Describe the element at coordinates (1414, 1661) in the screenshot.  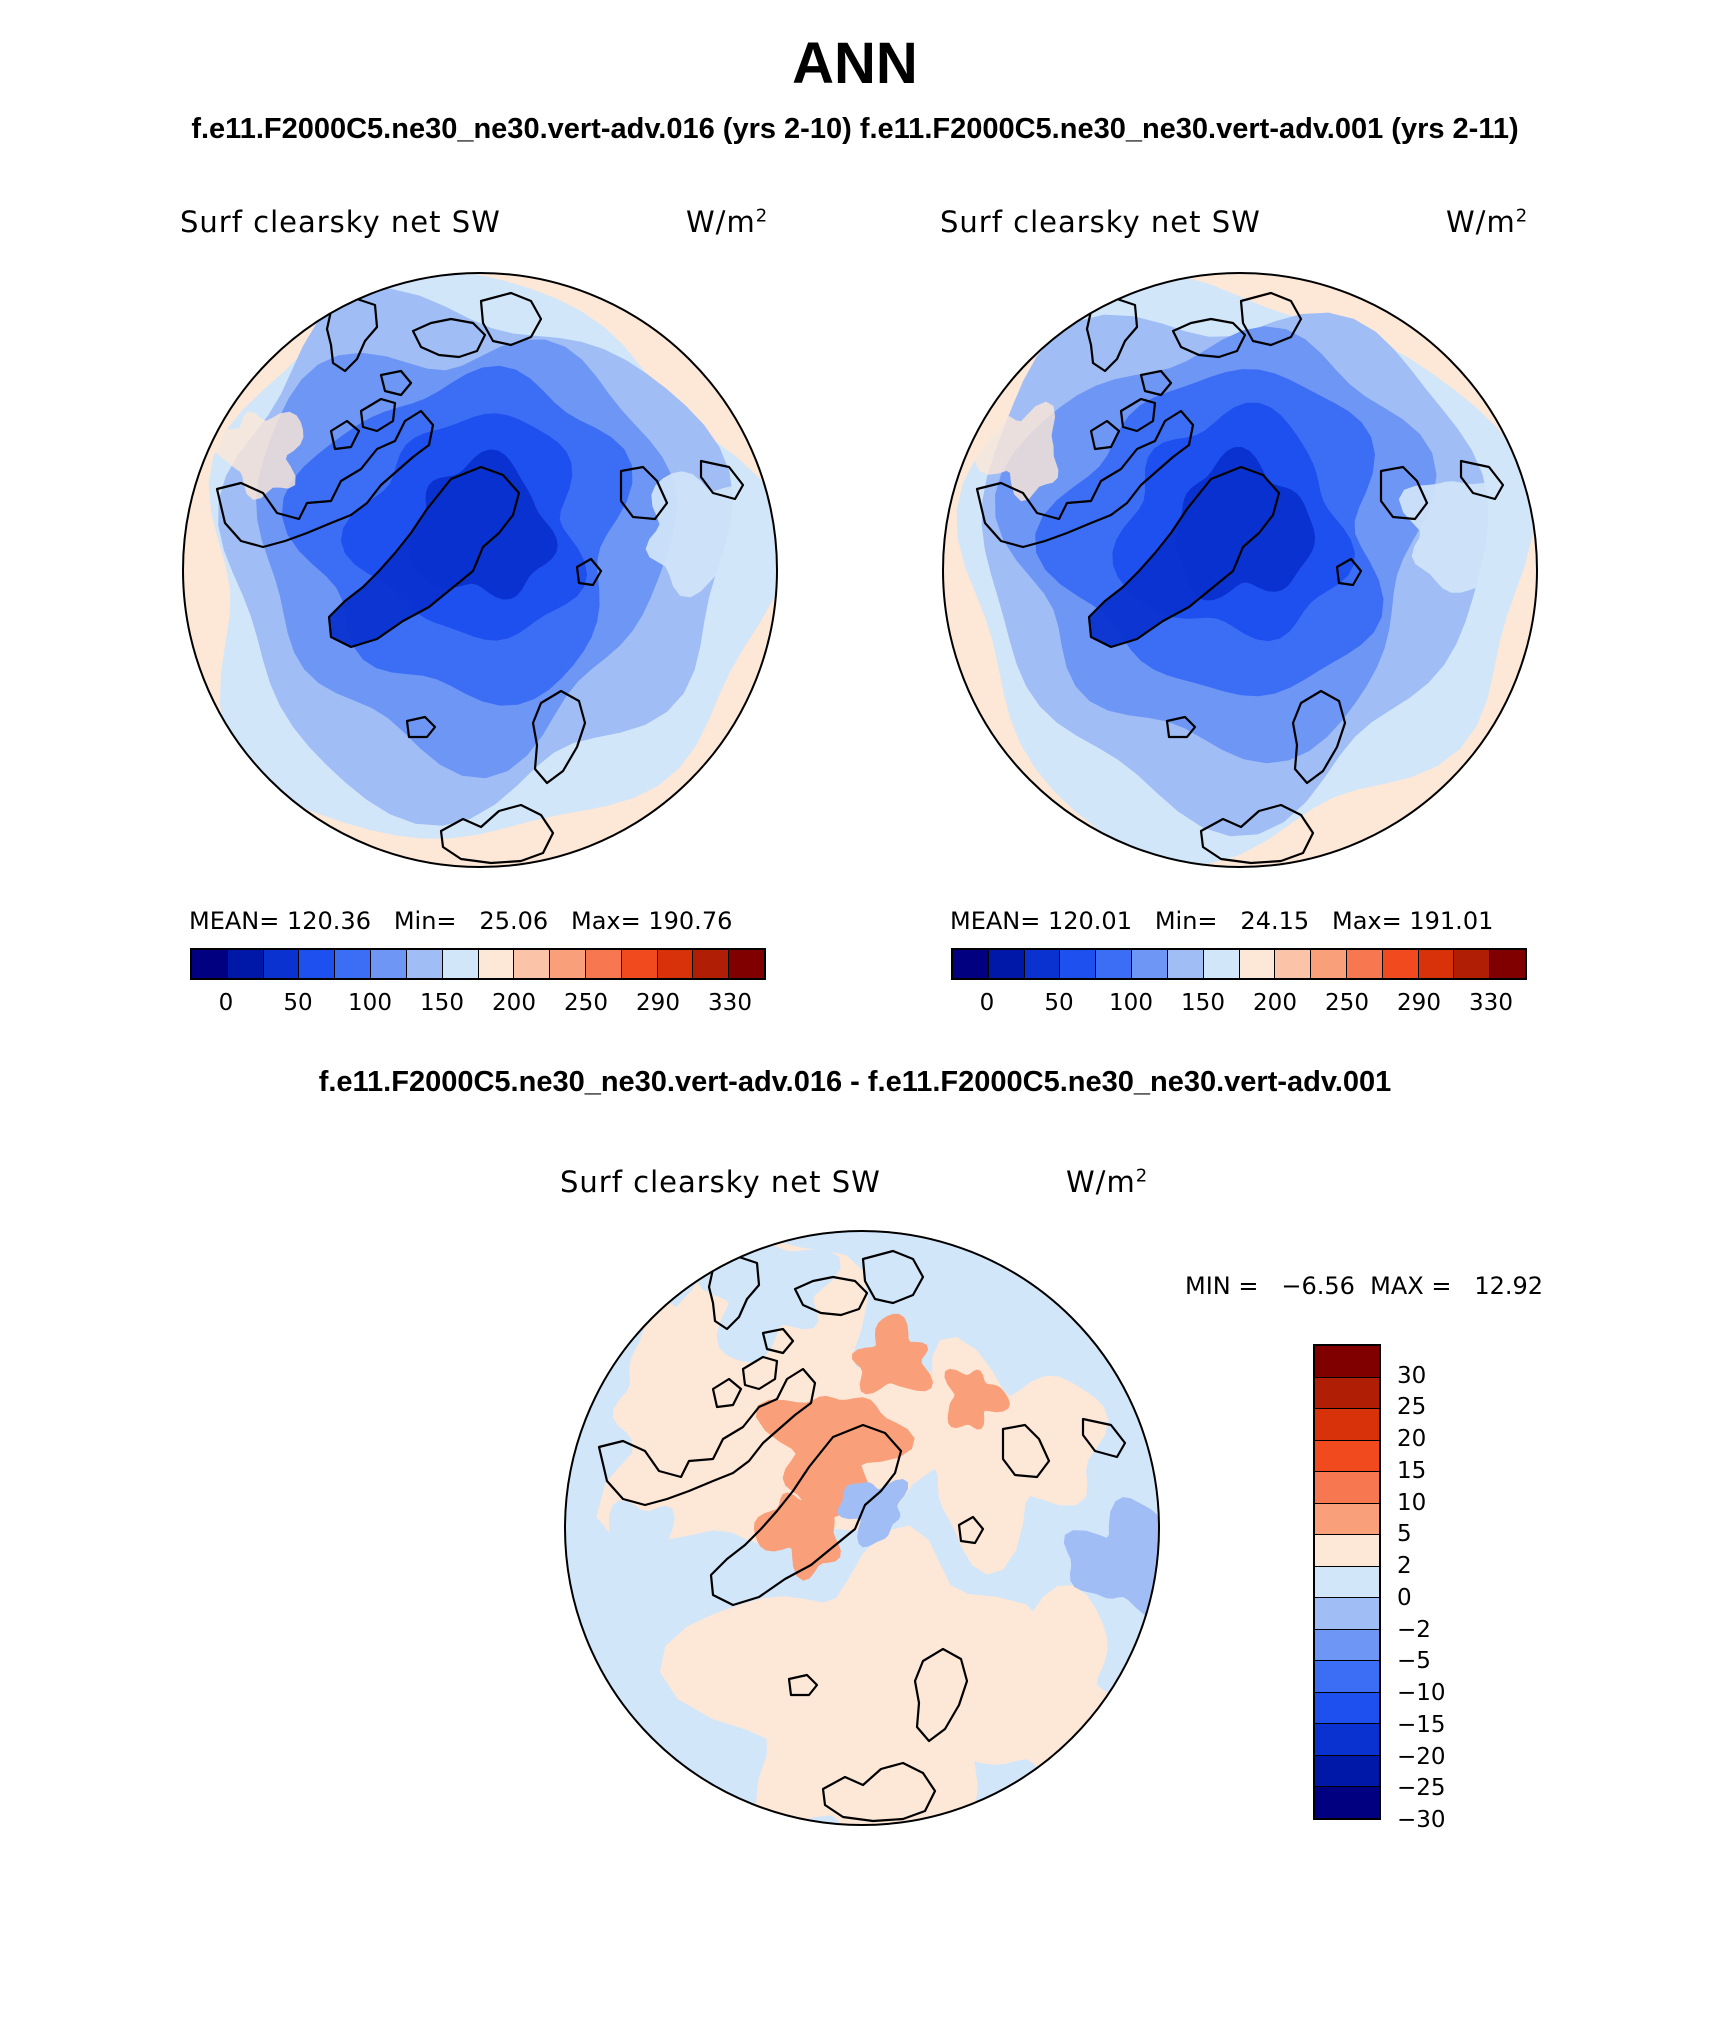
I see `colorbar-tick-label: −5` at that location.